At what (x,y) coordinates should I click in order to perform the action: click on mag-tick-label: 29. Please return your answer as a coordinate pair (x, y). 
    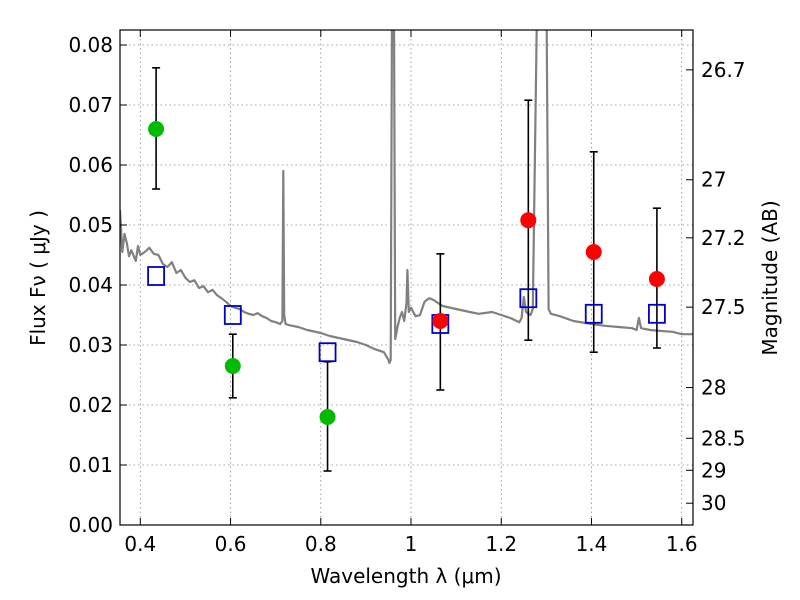
    Looking at the image, I should click on (713, 470).